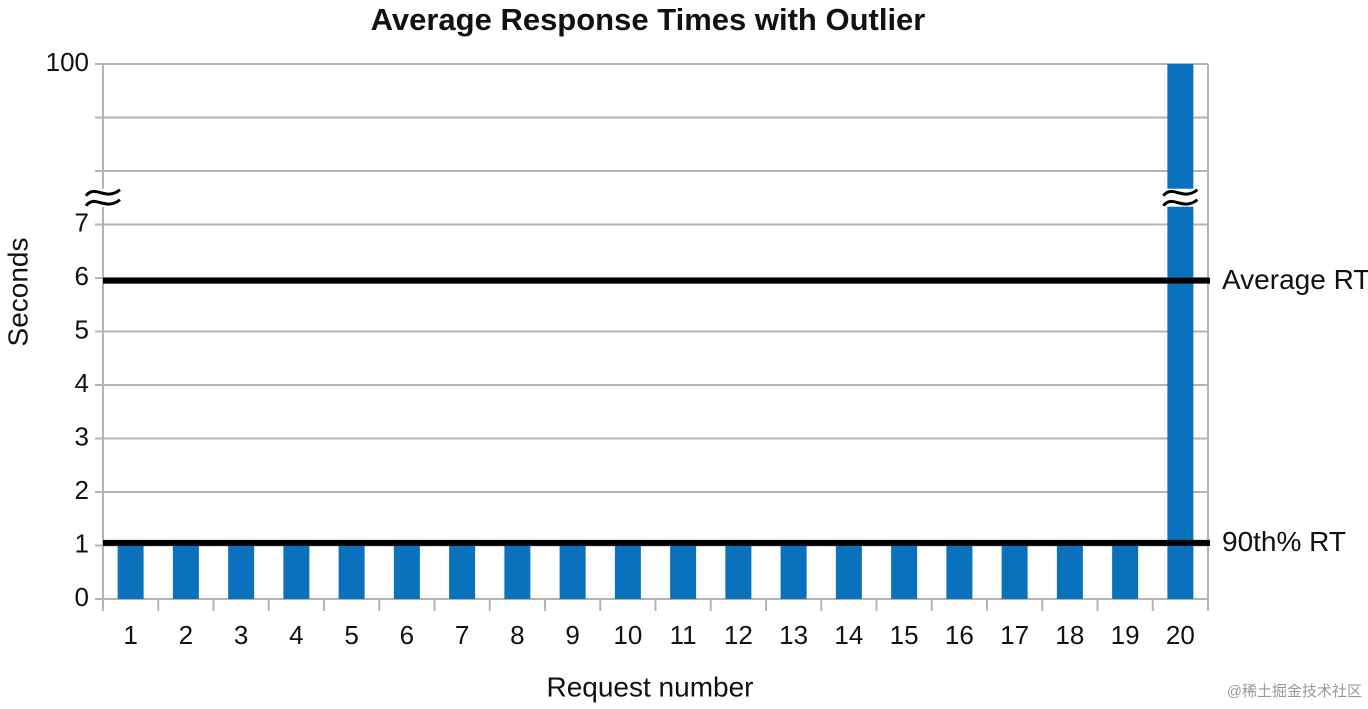 Image resolution: width=1368 pixels, height=709 pixels. I want to click on x-tick-label: 5, so click(351, 635).